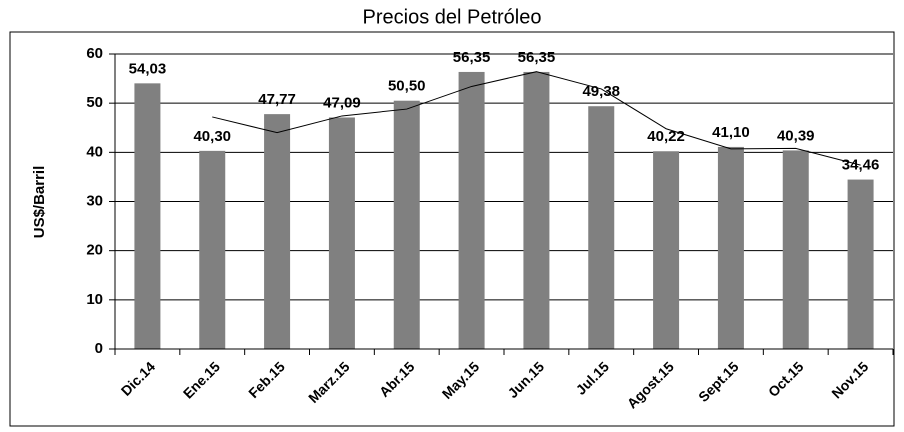 Image resolution: width=904 pixels, height=432 pixels. What do you see at coordinates (94, 102) in the screenshot?
I see `y-tick-label: 50` at bounding box center [94, 102].